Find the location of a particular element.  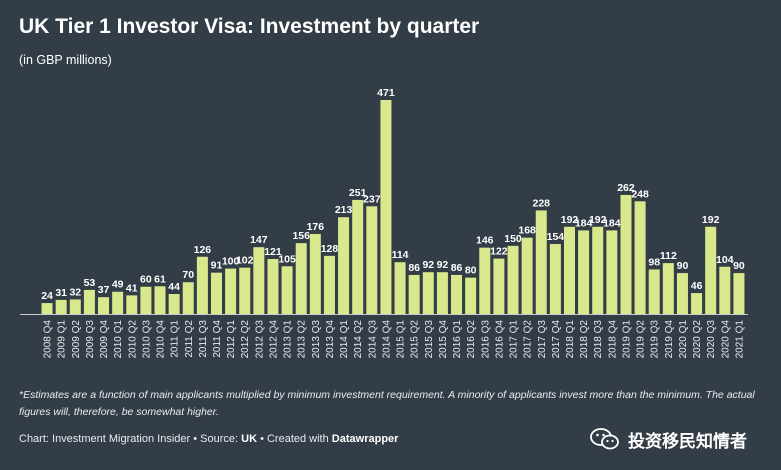

x-tick-label: 2010 Q1 is located at coordinates (118, 339).